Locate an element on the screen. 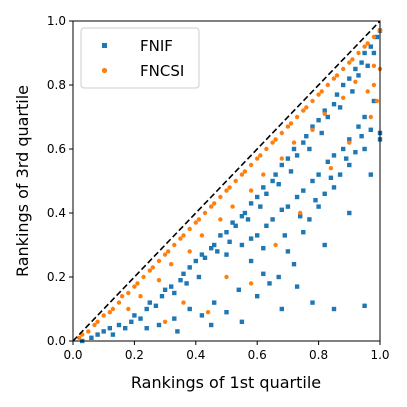 This screenshot has width=407, height=407. y-ticks: 0.0 0.2 0.4 0.6 0.8 1.0 is located at coordinates (60, 181).